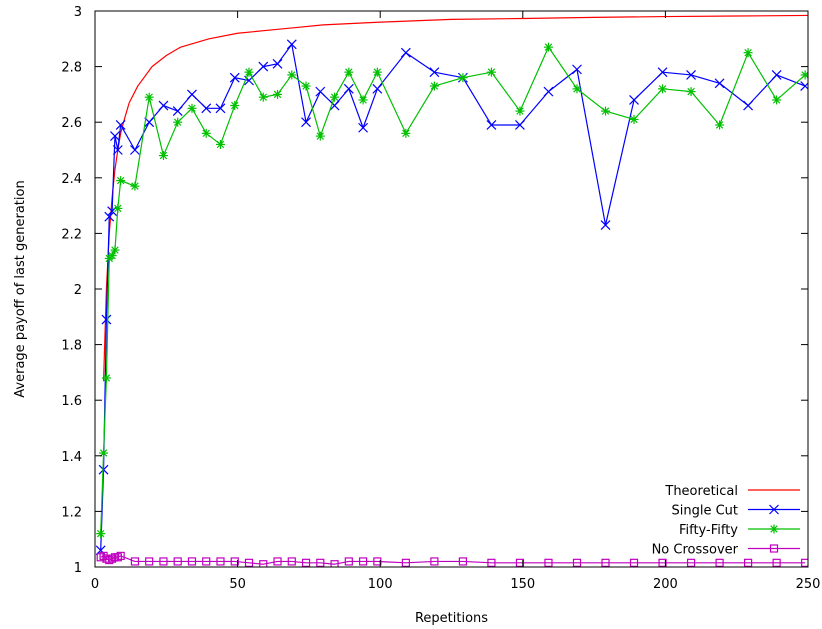 Image resolution: width=822 pixels, height=629 pixels. Describe the element at coordinates (522, 584) in the screenshot. I see `x-tick-label: 150` at that location.